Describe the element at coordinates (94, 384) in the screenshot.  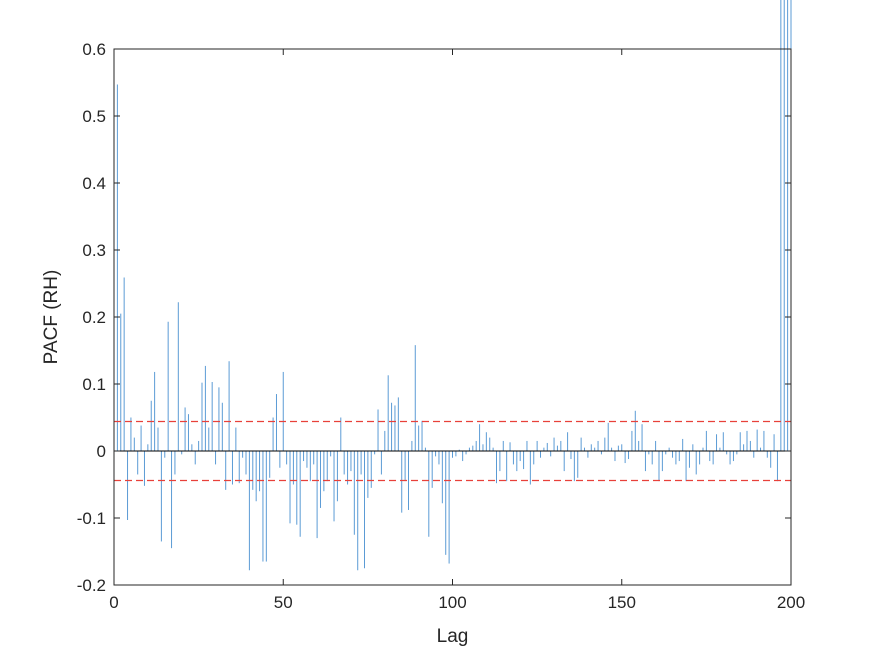
I see `y-tick-label: 0.1` at that location.